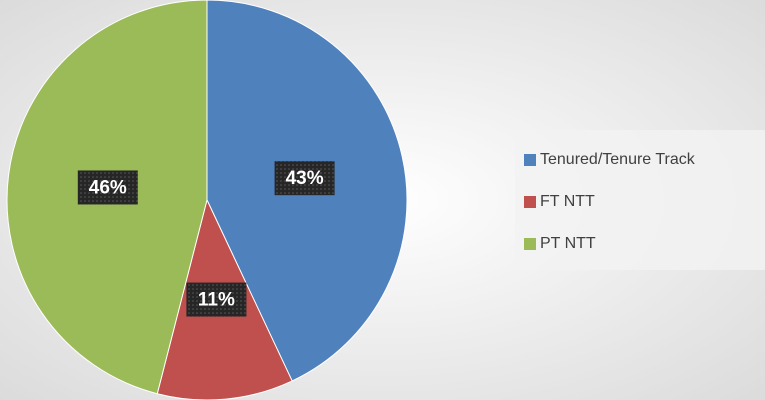 The image size is (765, 400). I want to click on data-label: 43%, so click(305, 178).